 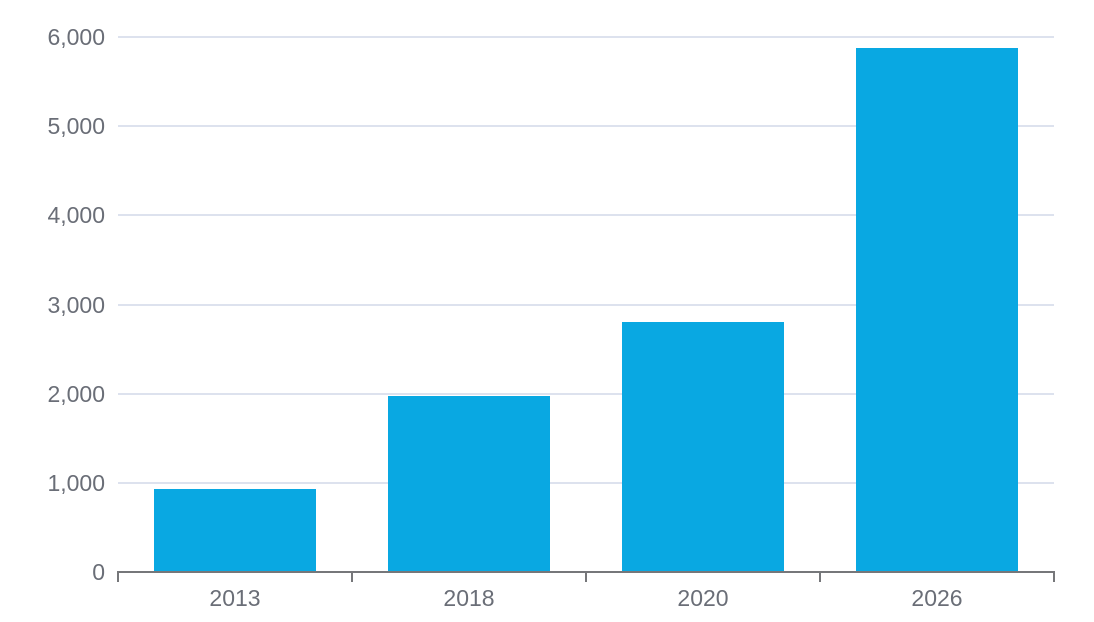 I want to click on y-axis-tick-label: 4,000, so click(x=76, y=215).